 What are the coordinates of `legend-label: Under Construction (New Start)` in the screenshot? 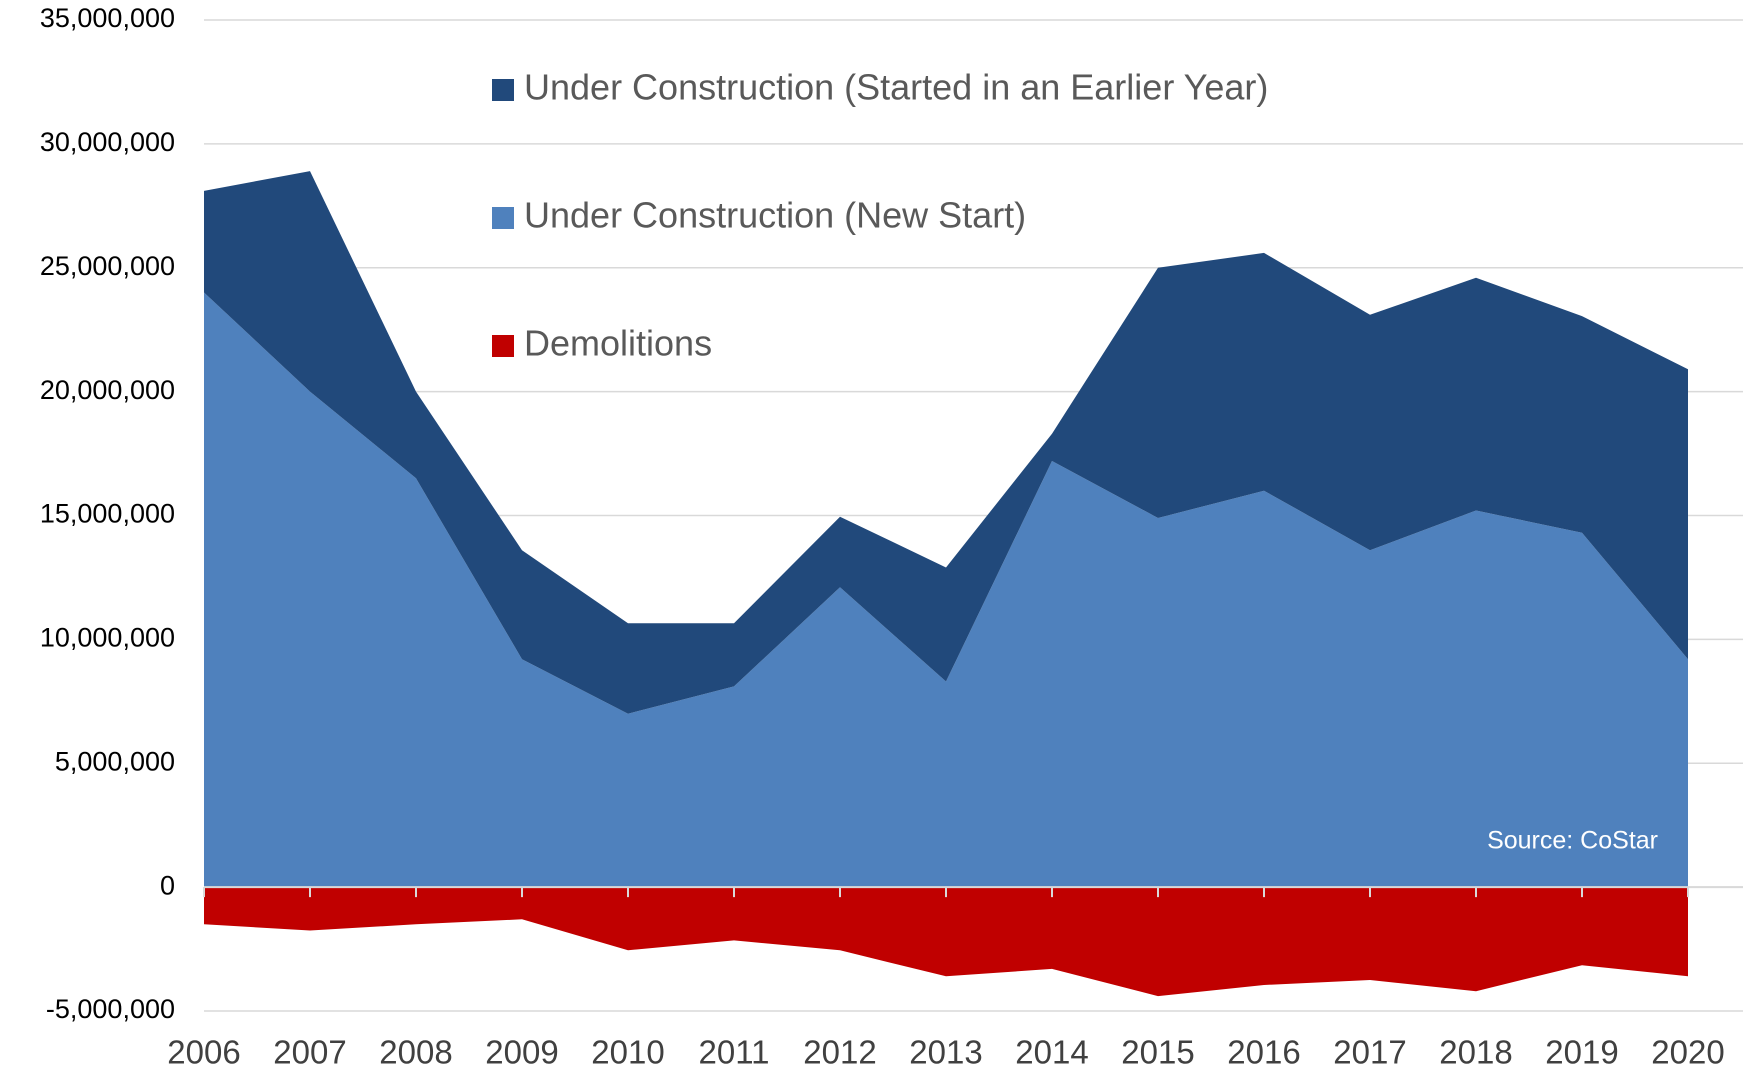 It's located at (775, 215).